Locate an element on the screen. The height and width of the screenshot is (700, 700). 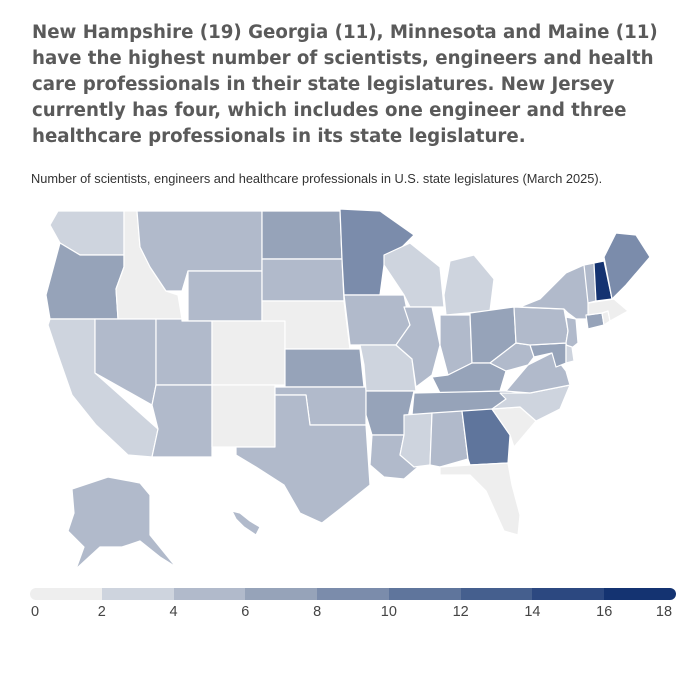
legend-tick-label: 0 is located at coordinates (35, 612).